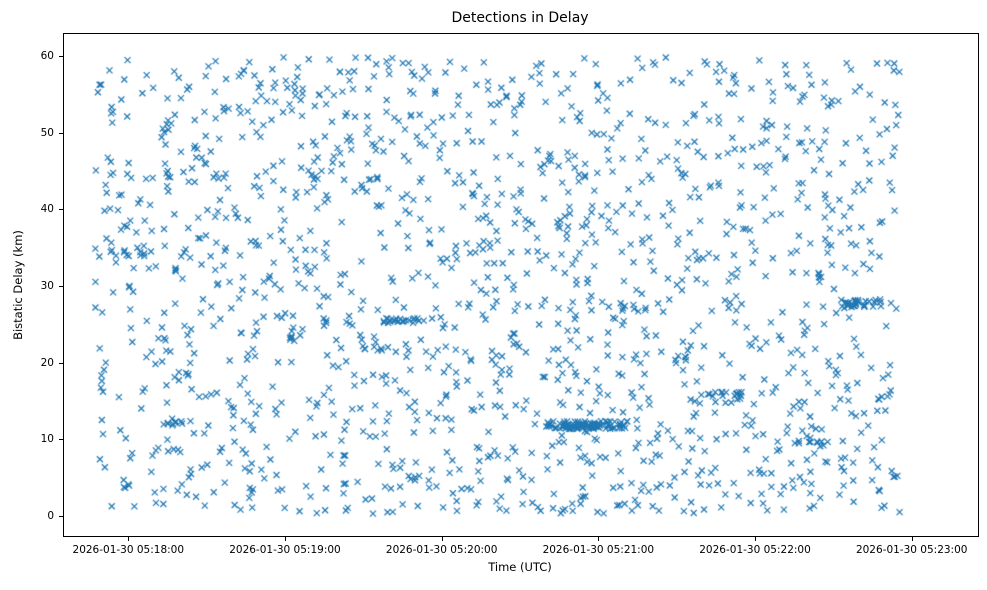 Image resolution: width=987 pixels, height=590 pixels. Describe the element at coordinates (285, 550) in the screenshot. I see `x-tick-label: 2026-01-30 05:19:00` at that location.